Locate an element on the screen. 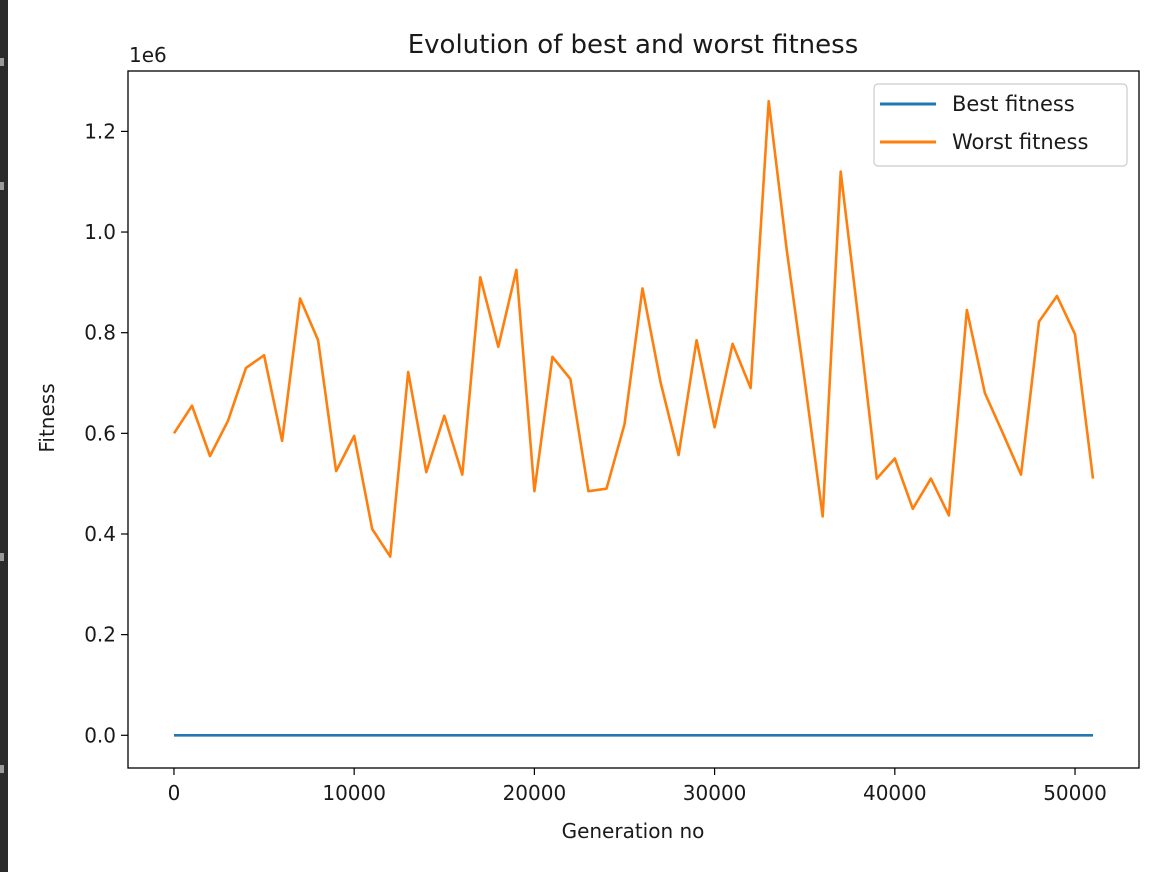  chart-title: Evolution of best and worst fitness is located at coordinates (633, 45).